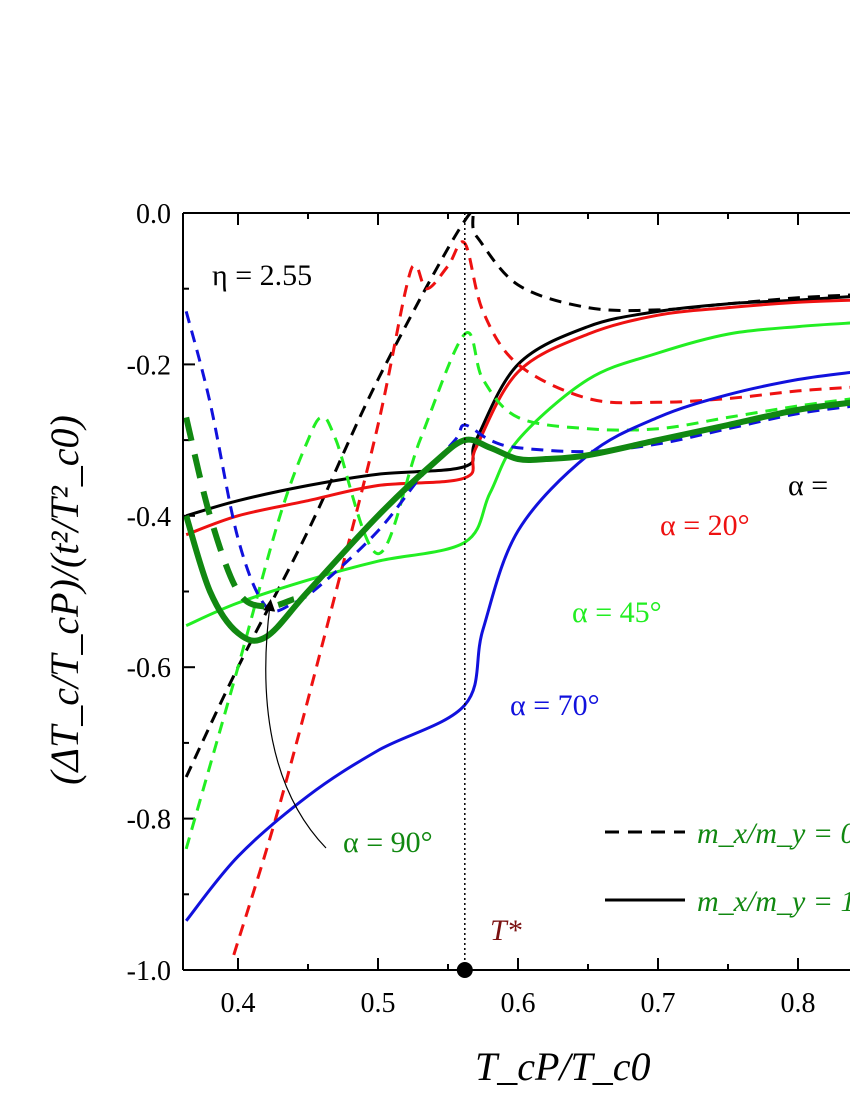 This screenshot has height=1100, width=850. Describe the element at coordinates (563, 1066) in the screenshot. I see `x-axis-title: T_cP/T_c0` at that location.